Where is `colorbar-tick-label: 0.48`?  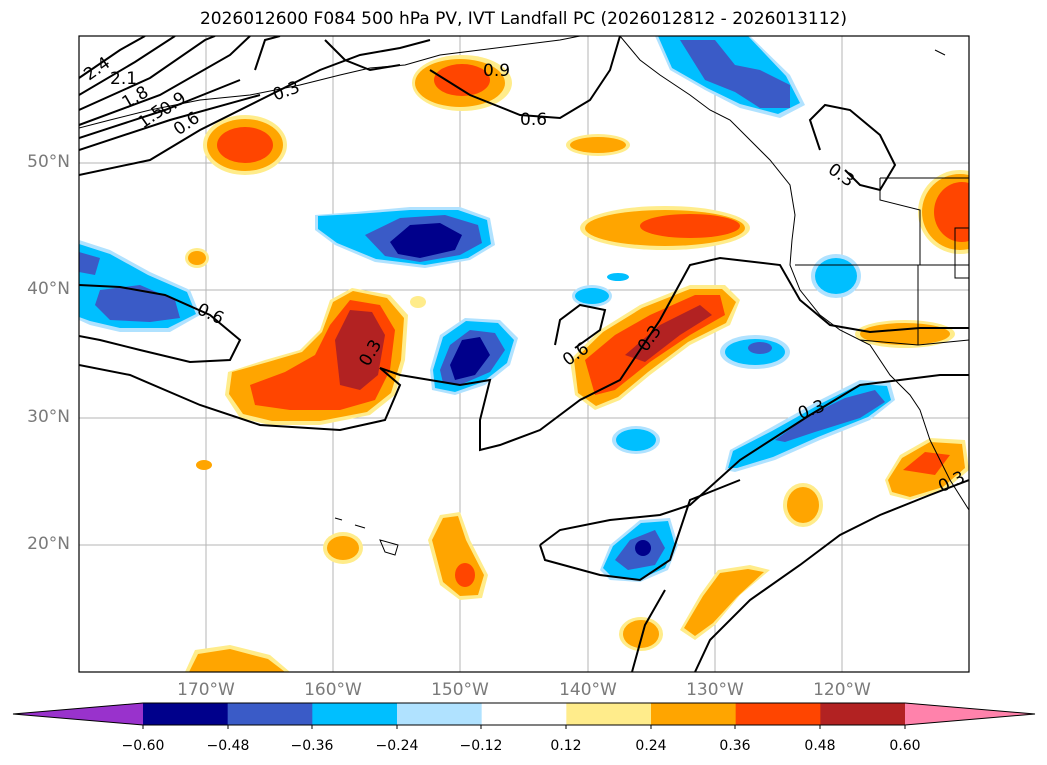 colorbar-tick-label: 0.48 is located at coordinates (820, 746).